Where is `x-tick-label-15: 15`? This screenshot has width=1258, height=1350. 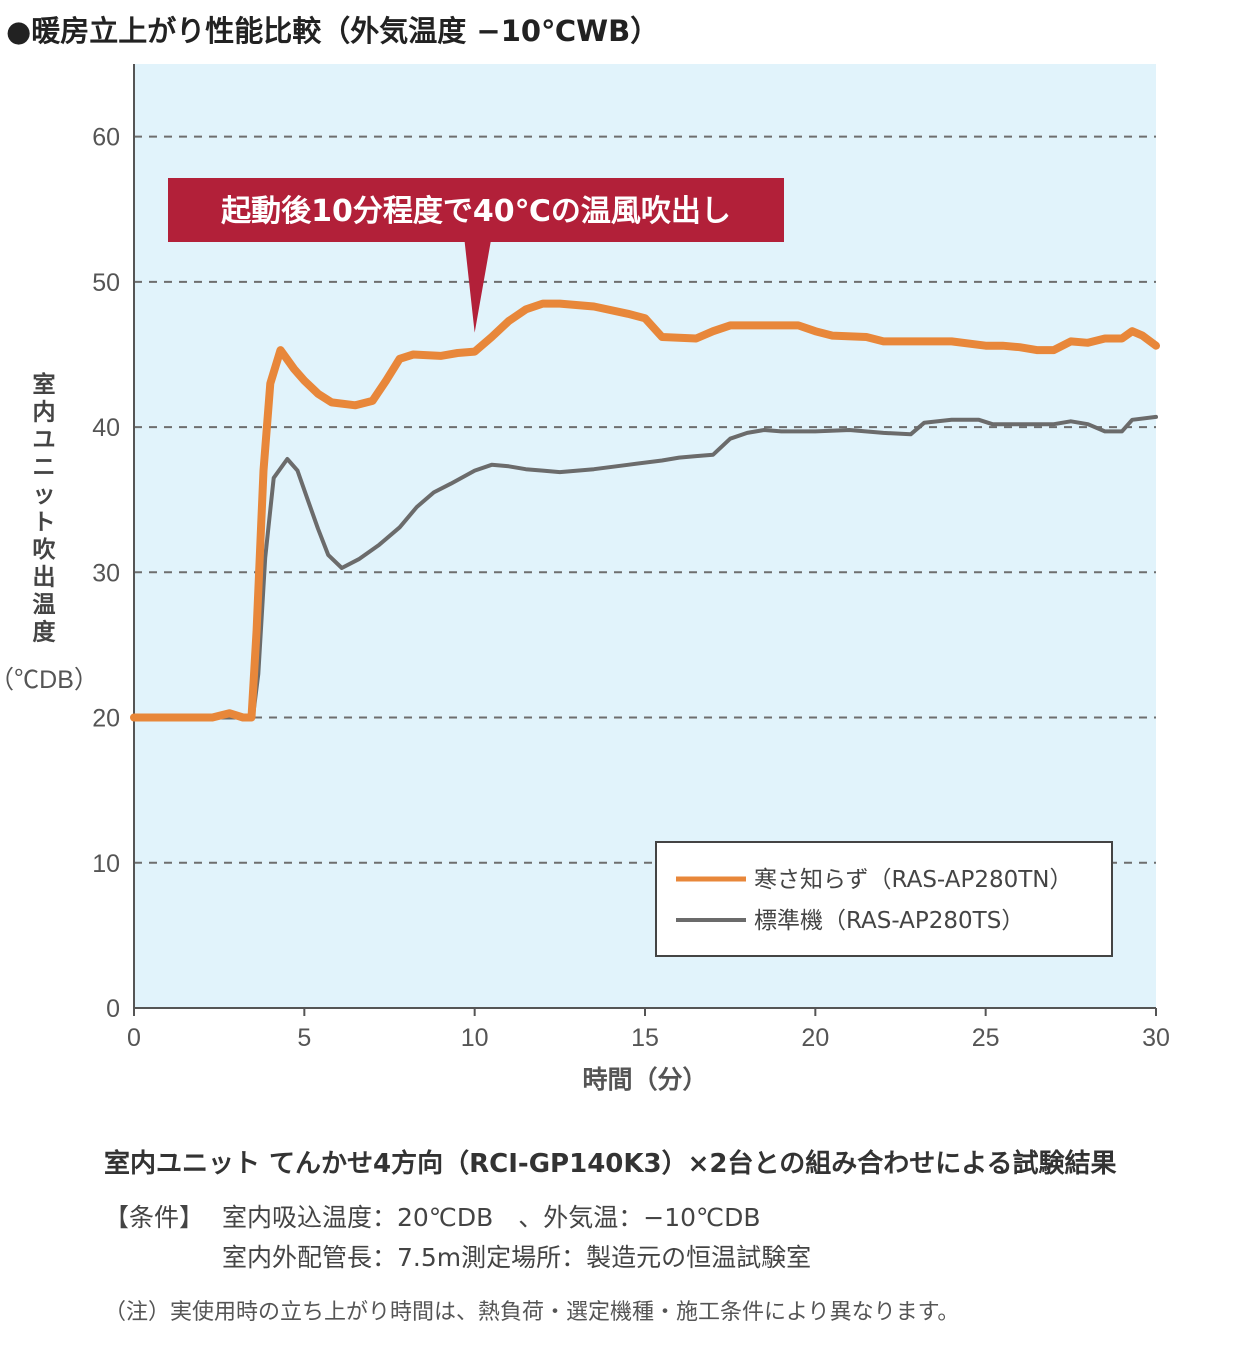
x-tick-label-15: 15 is located at coordinates (645, 1038).